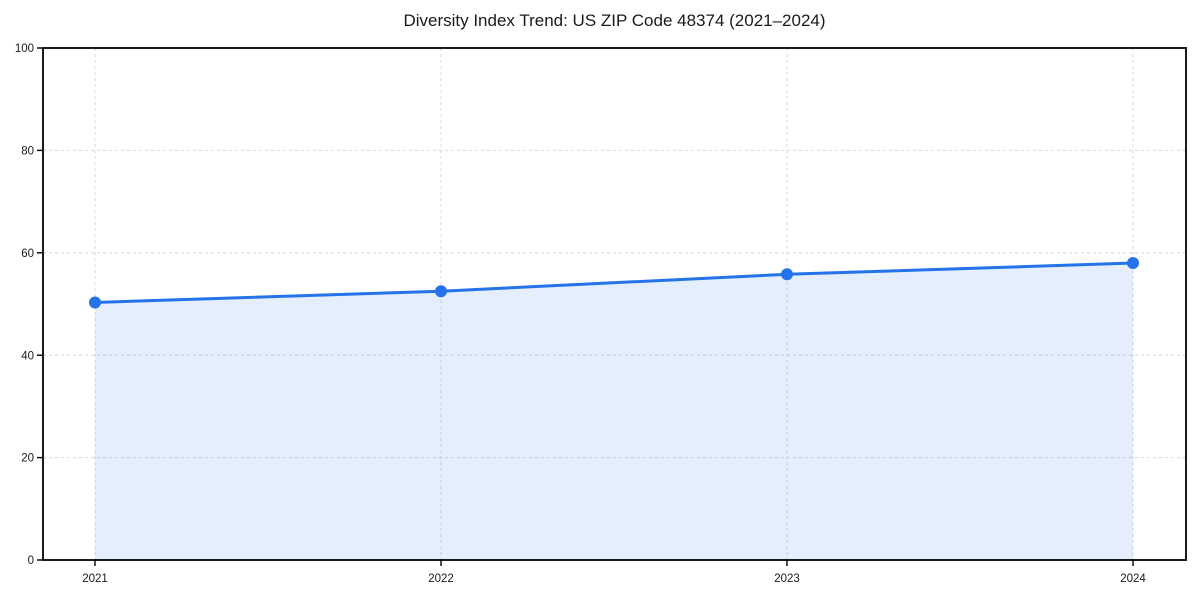 The width and height of the screenshot is (1200, 600). What do you see at coordinates (1133, 579) in the screenshot?
I see `x-tick-label: 2024` at bounding box center [1133, 579].